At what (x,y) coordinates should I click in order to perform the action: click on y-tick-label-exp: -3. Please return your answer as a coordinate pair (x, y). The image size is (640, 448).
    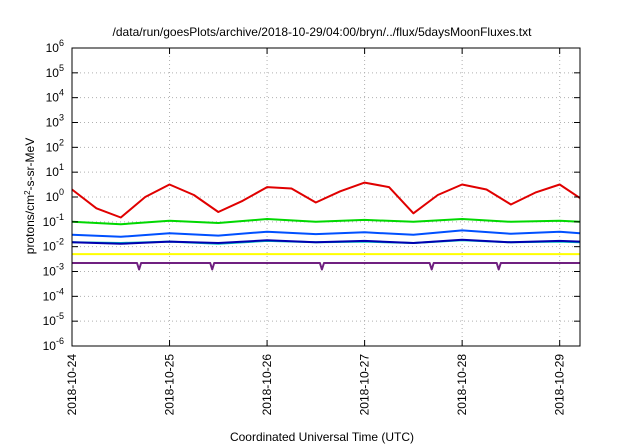
    Looking at the image, I should click on (60, 267).